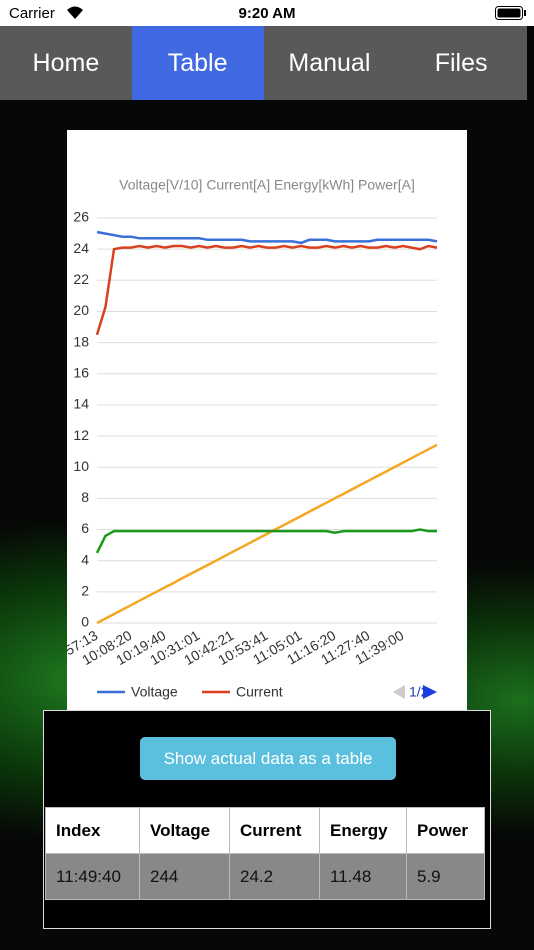  I want to click on y-tick-label: 6, so click(85, 528).